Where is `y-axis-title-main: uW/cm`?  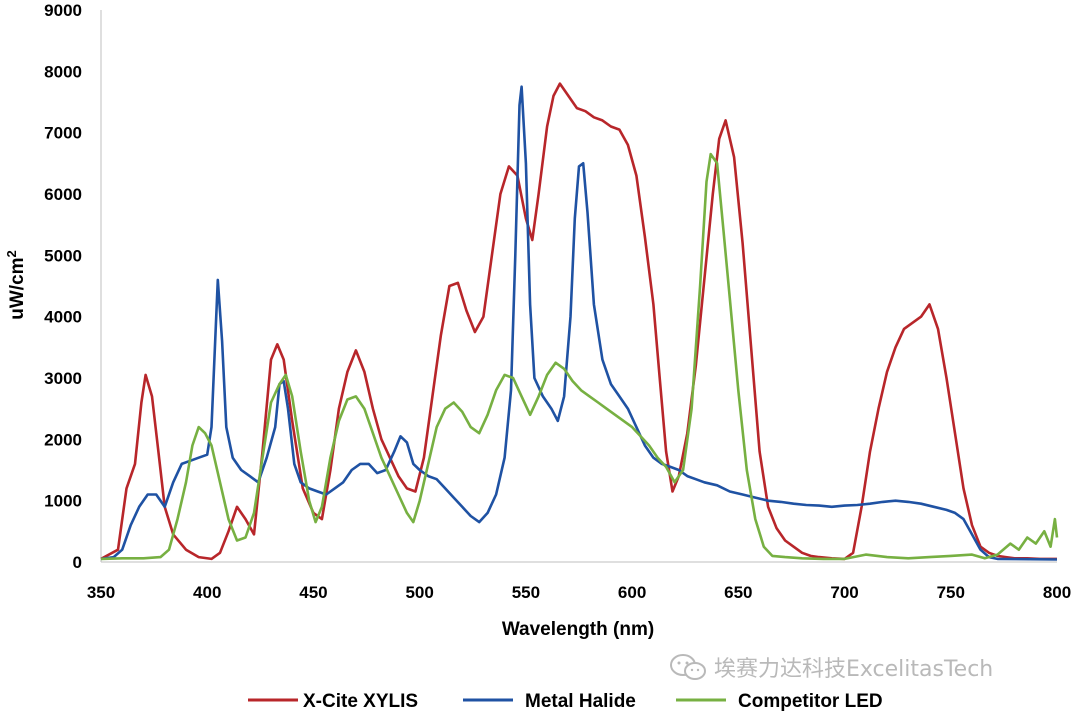
y-axis-title-main: uW/cm is located at coordinates (17, 288).